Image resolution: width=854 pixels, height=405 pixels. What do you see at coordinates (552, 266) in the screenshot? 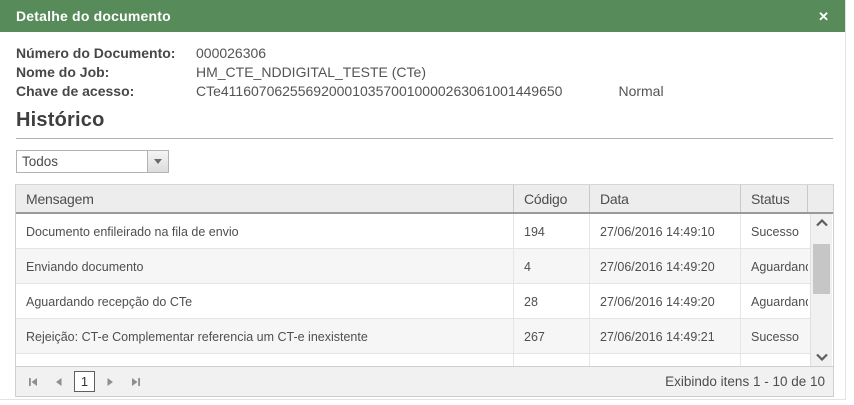
I see `cell-codigo: 4` at bounding box center [552, 266].